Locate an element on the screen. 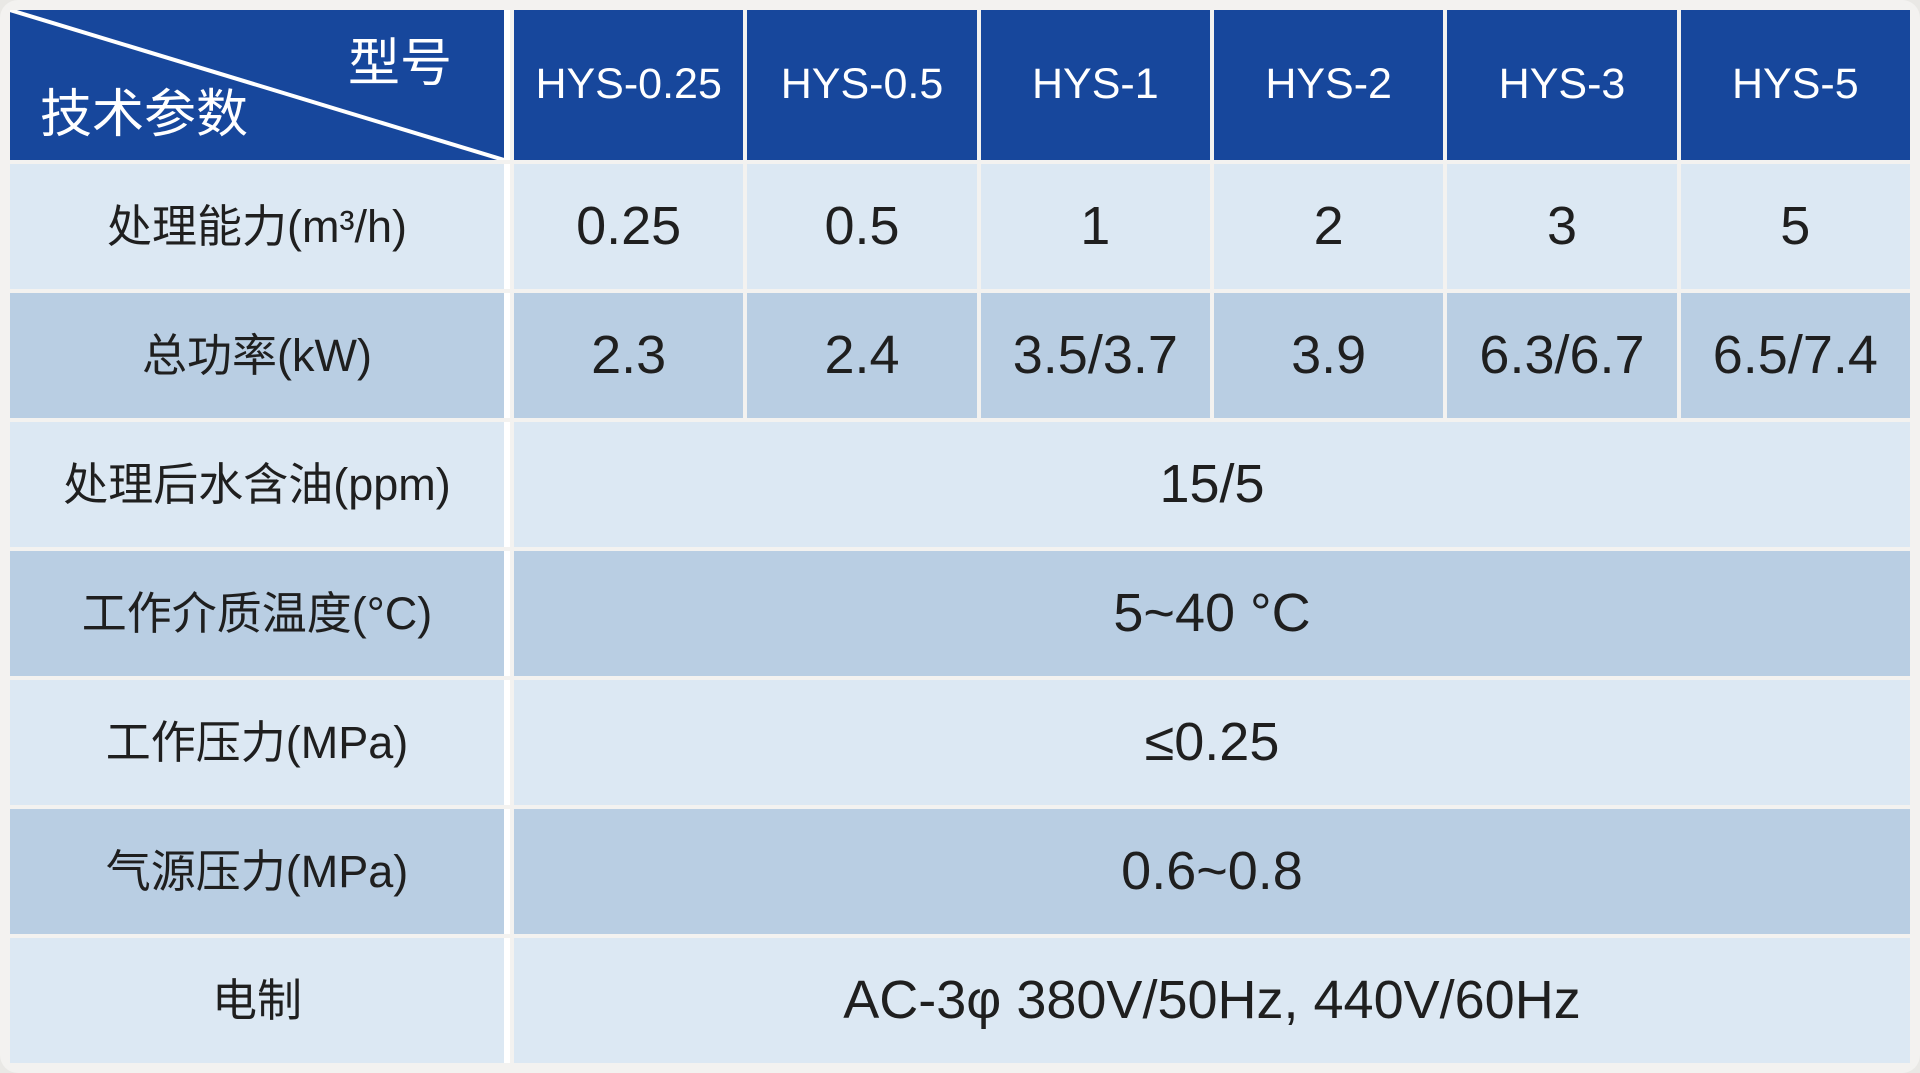 The image size is (1920, 1073). table-span-cell: ≤0.25 is located at coordinates (1212, 742).